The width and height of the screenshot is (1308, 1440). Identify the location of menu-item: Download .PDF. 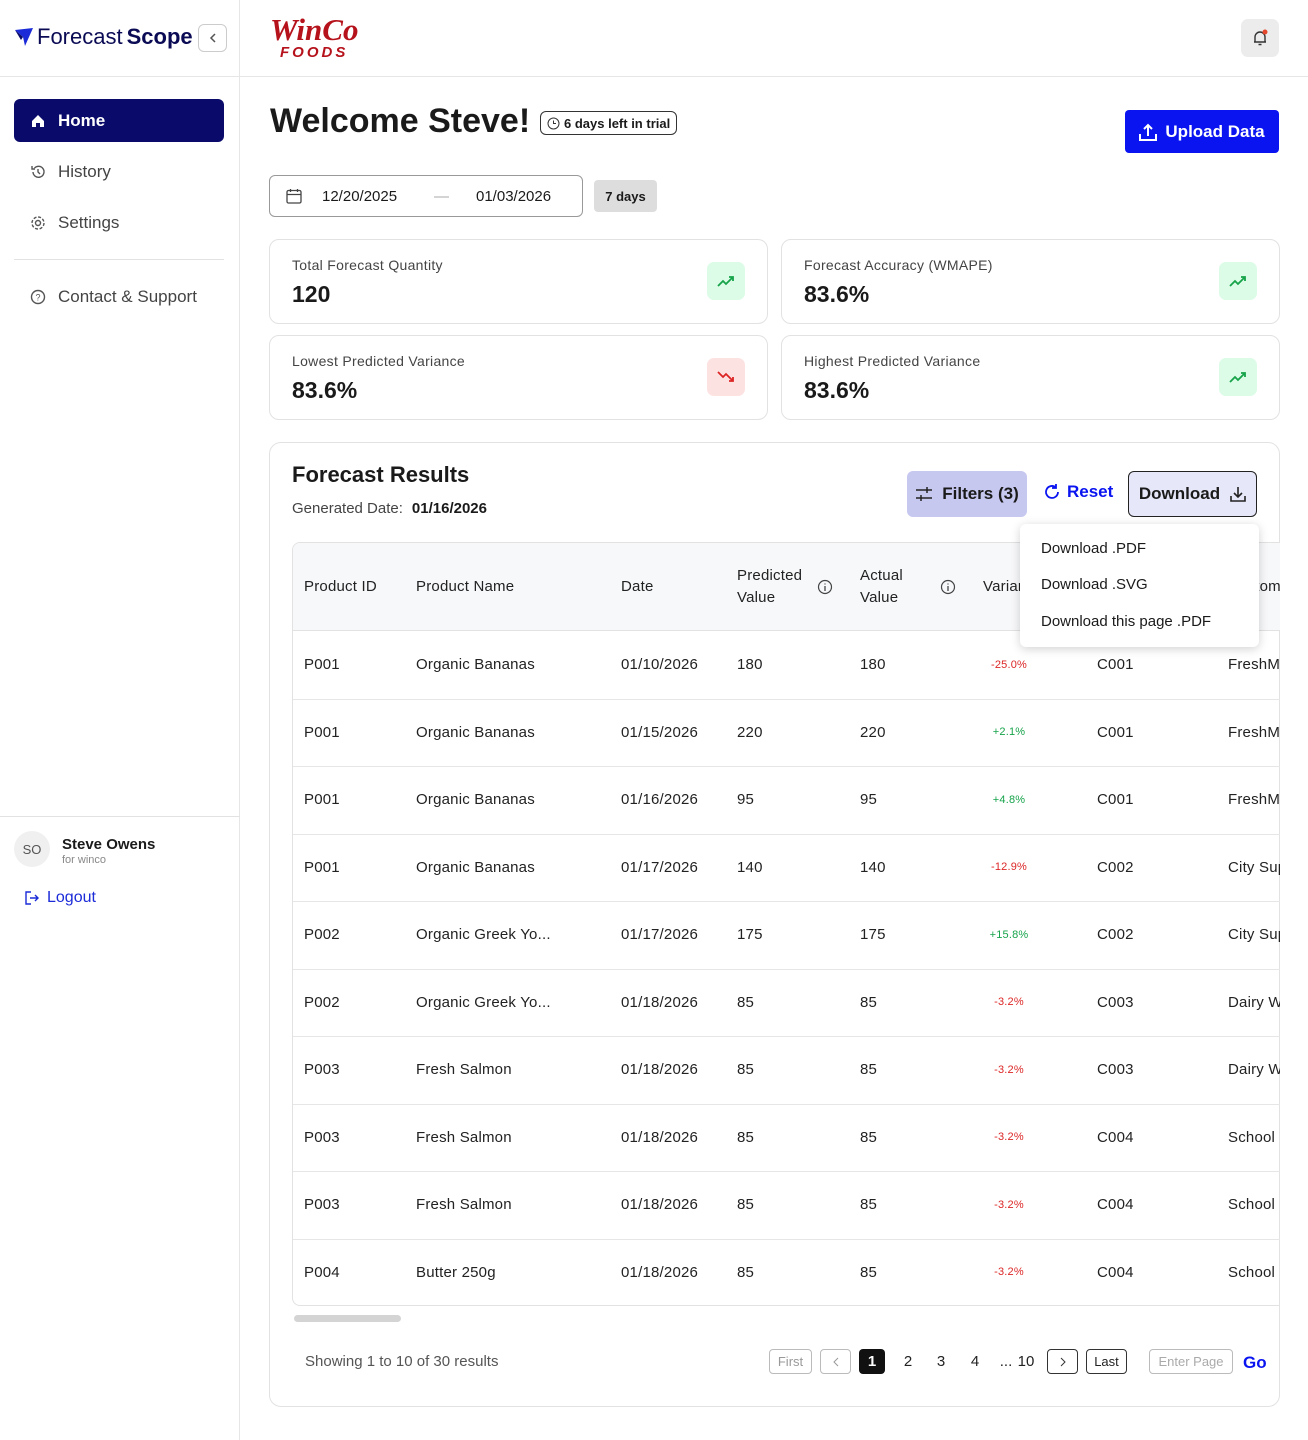
(1094, 548).